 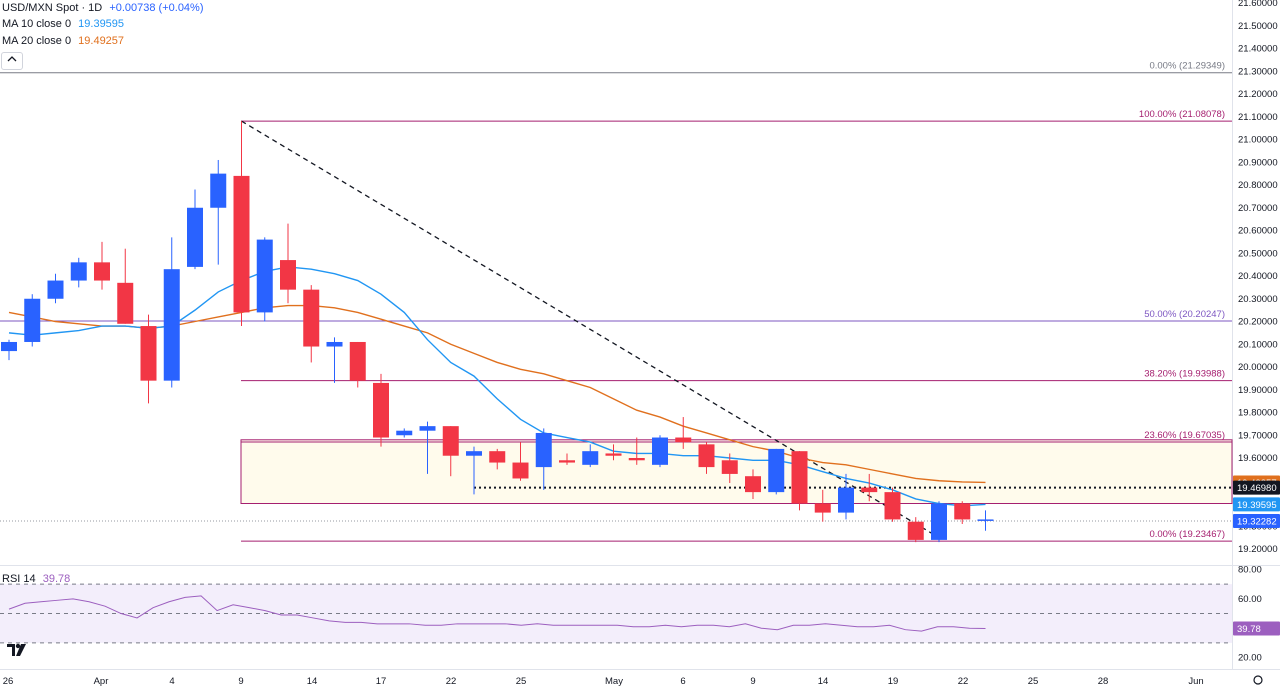 What do you see at coordinates (1184, 314) in the screenshot?
I see `fib-level-label: 50.00% (20.20247)` at bounding box center [1184, 314].